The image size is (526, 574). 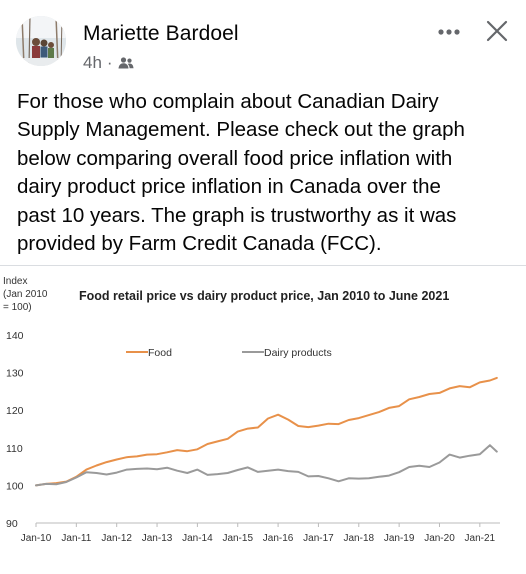 What do you see at coordinates (161, 33) in the screenshot?
I see `author-name: Mariette Bardoel` at bounding box center [161, 33].